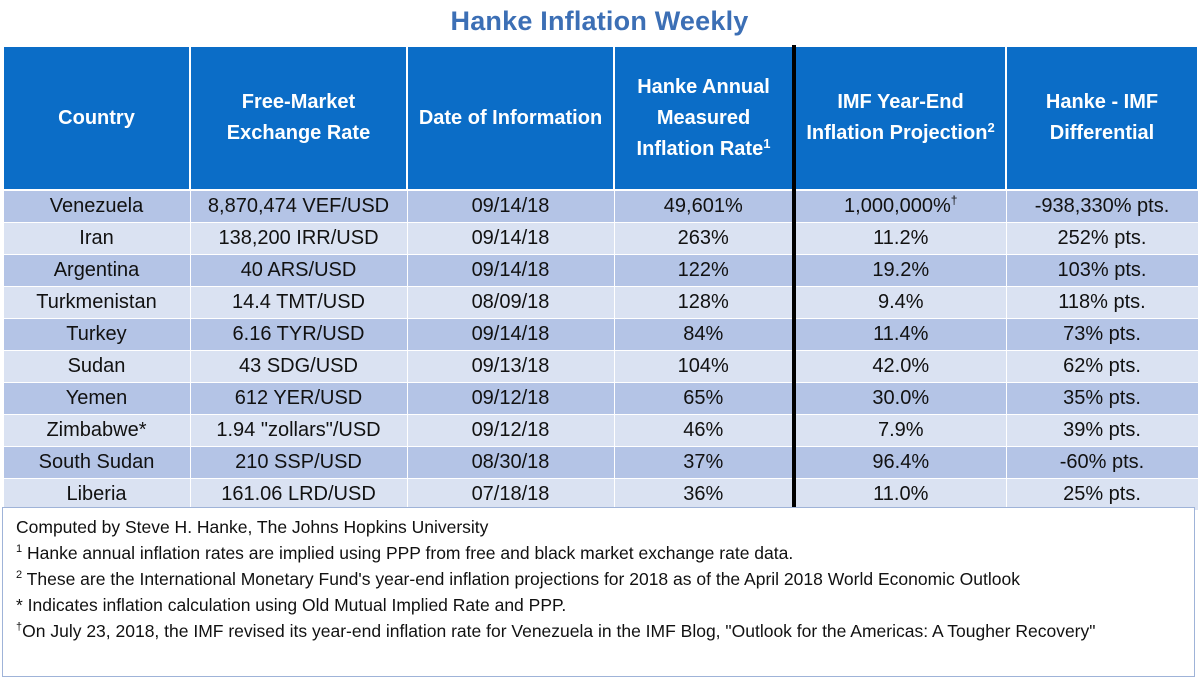  Describe the element at coordinates (96, 118) in the screenshot. I see `header-country: Country` at that location.